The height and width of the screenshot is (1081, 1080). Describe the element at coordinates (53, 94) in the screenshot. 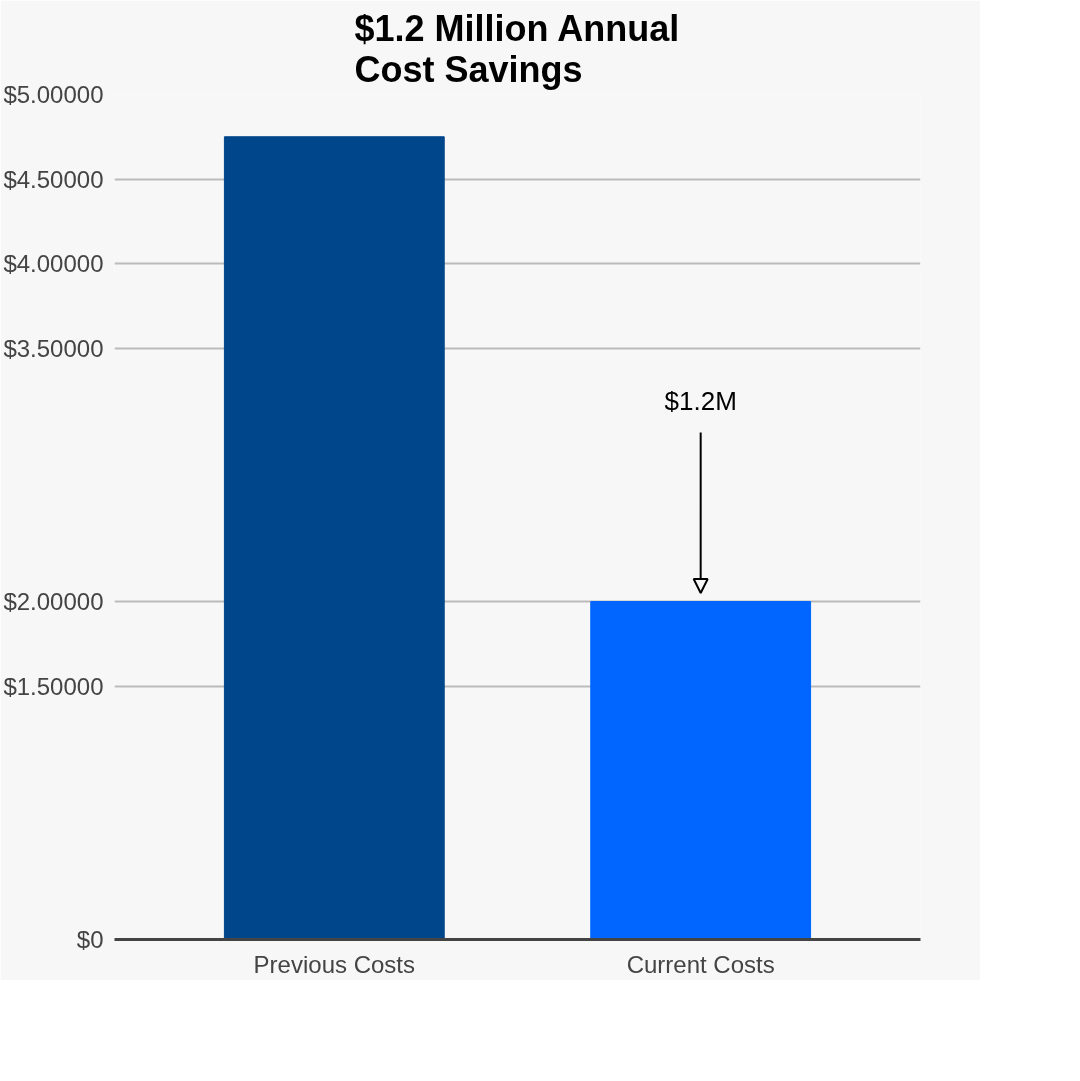

I see `y-tick-label: $5.00000` at that location.